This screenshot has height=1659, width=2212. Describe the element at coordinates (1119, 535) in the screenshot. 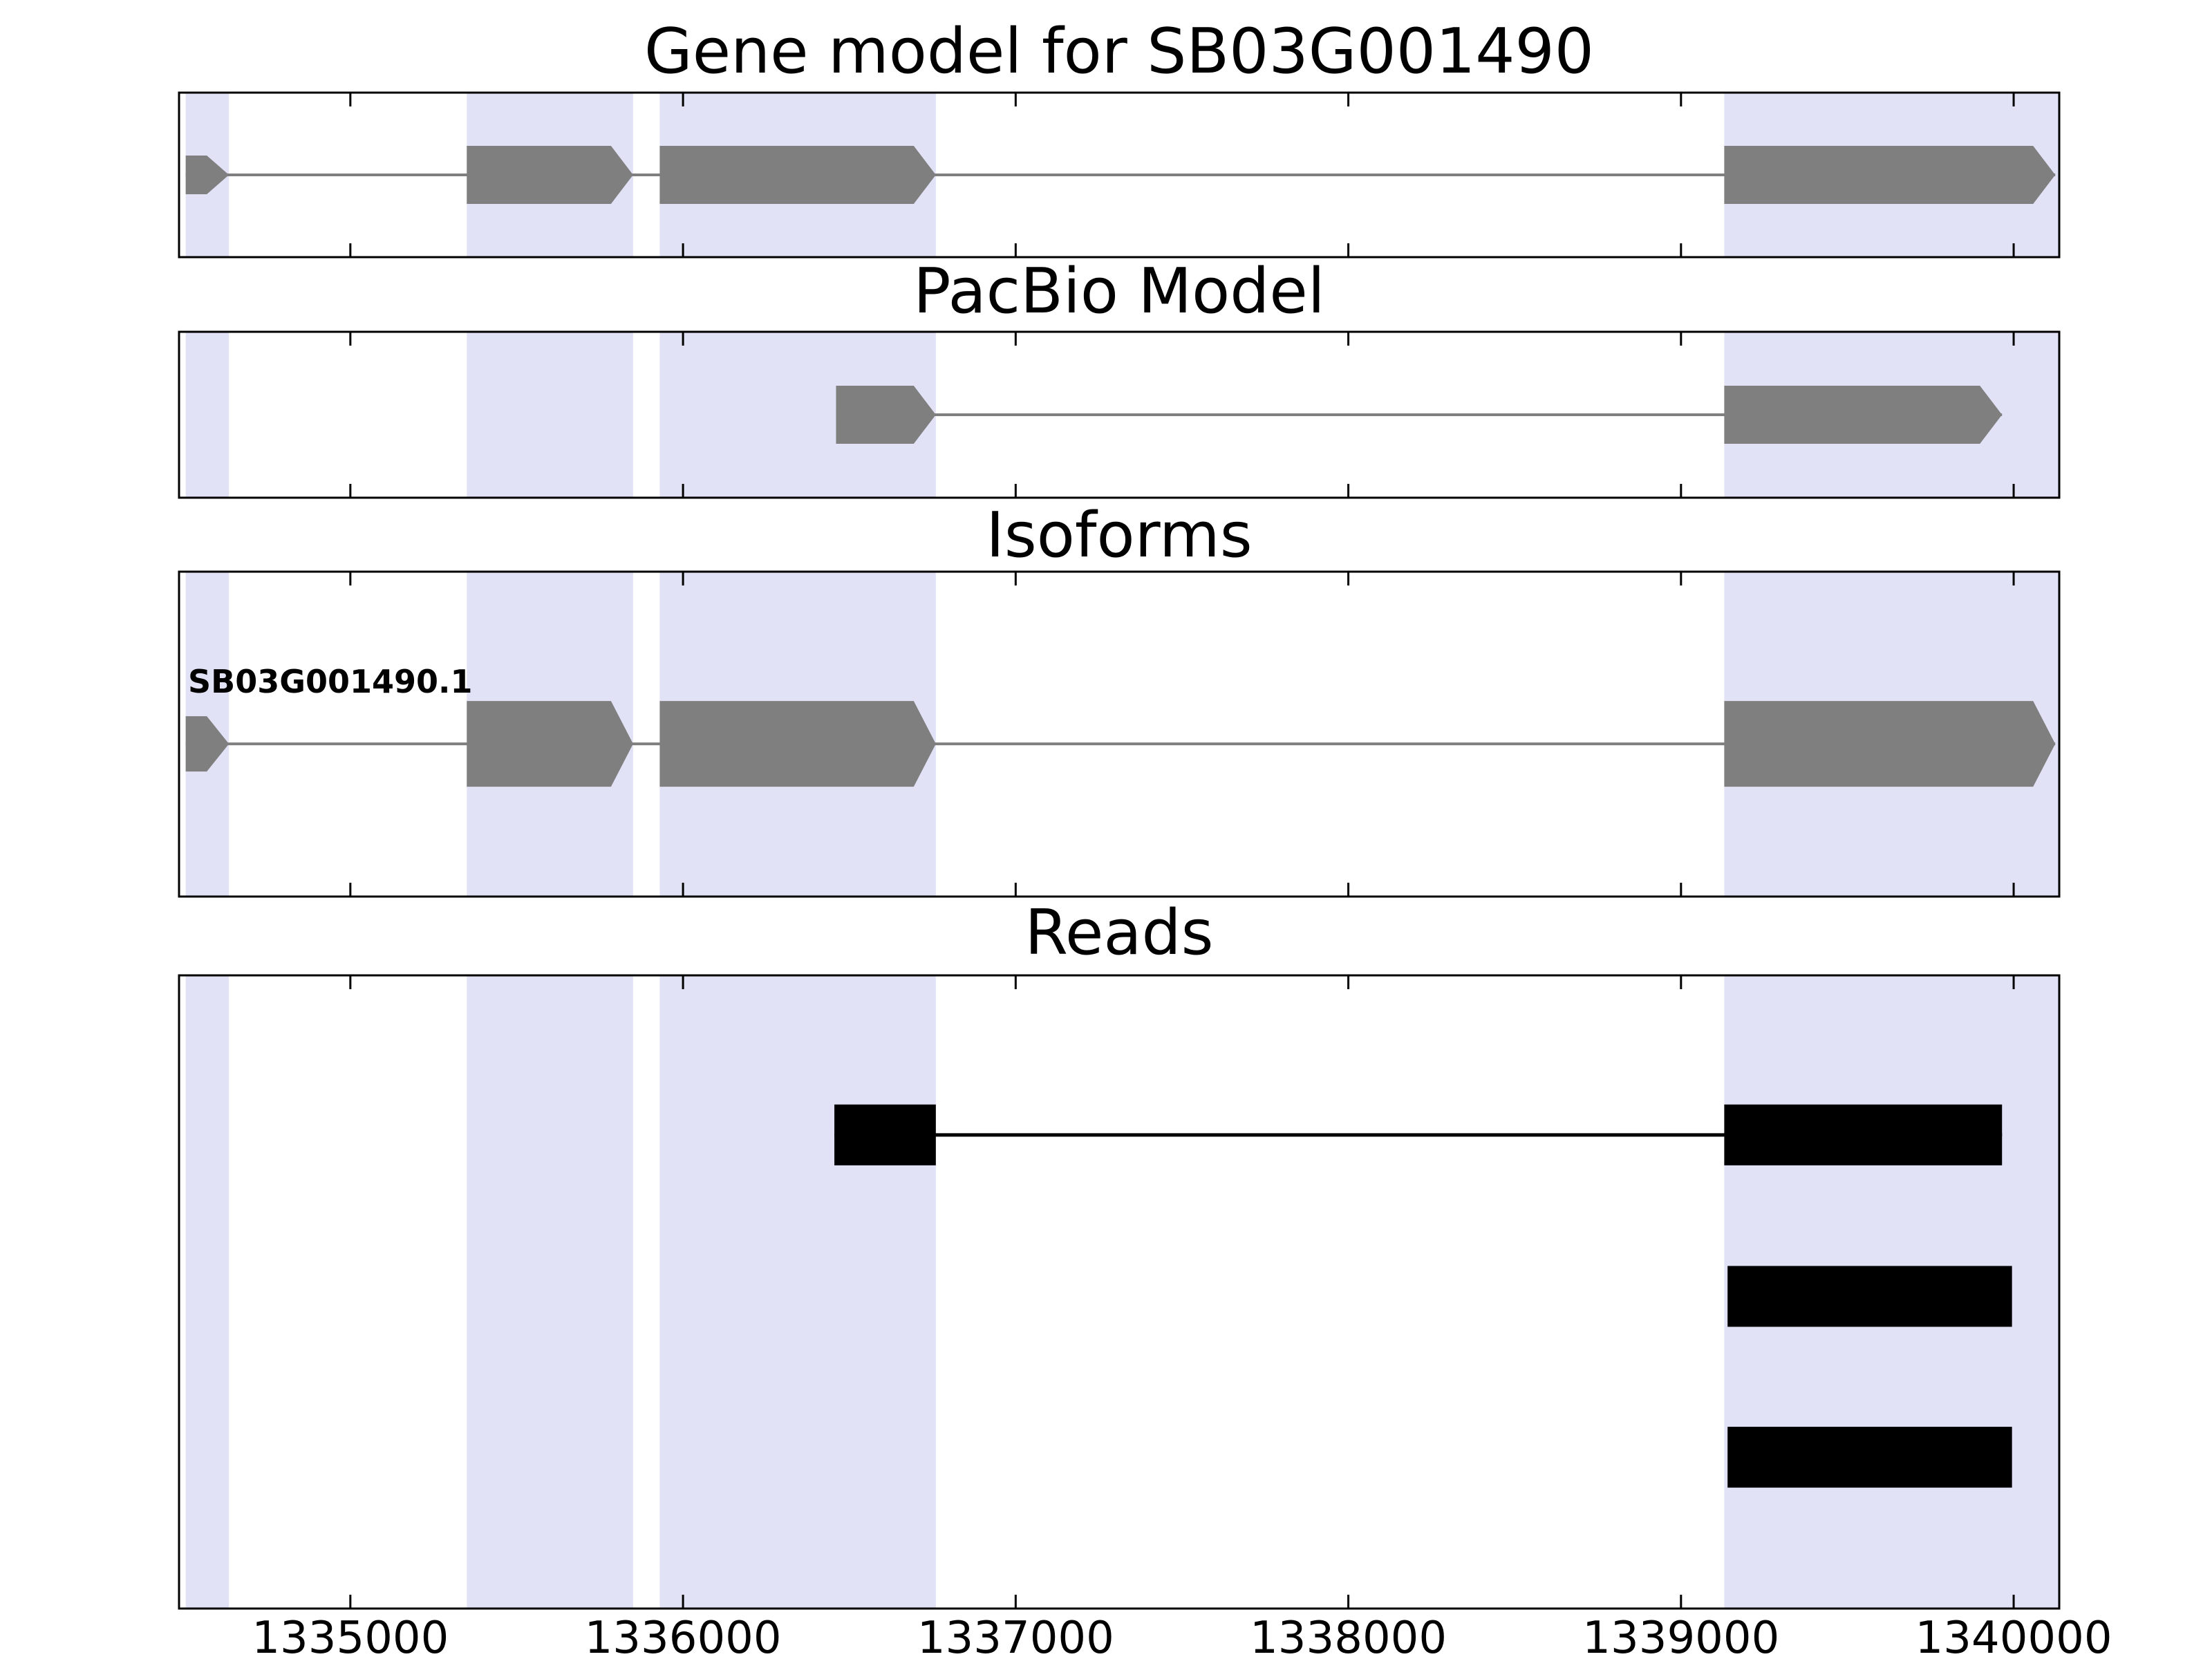

I see `panel-title-isoforms: Isoforms` at that location.